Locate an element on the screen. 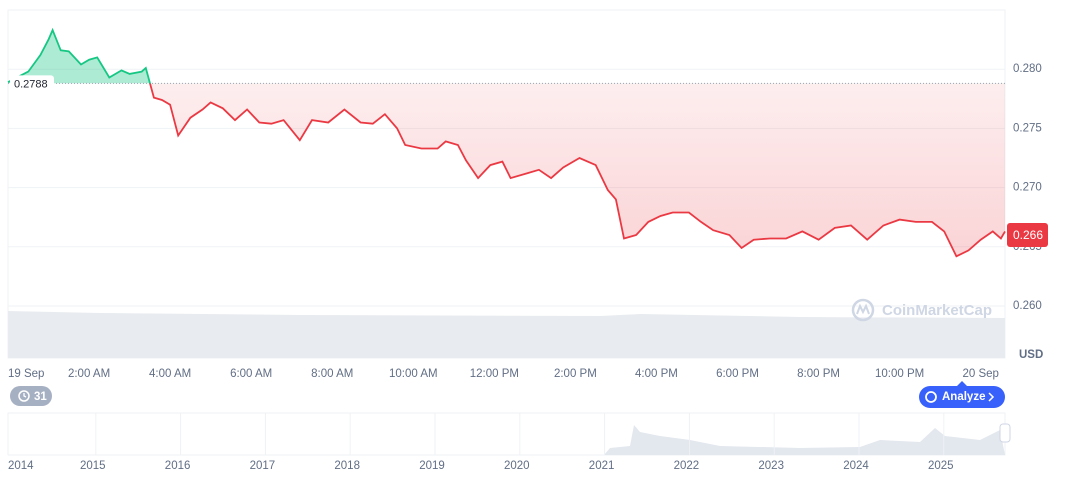  x-tick-label: 6:00 AM is located at coordinates (251, 374).